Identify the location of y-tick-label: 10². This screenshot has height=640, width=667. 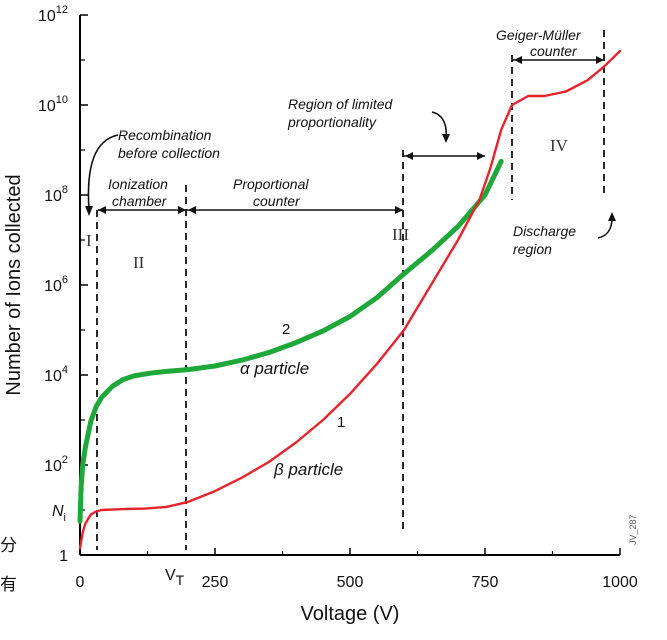
(56, 464).